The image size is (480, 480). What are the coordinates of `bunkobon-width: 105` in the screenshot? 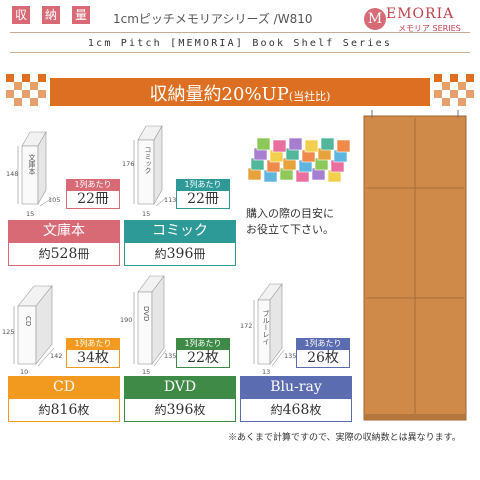 It's located at (54, 200).